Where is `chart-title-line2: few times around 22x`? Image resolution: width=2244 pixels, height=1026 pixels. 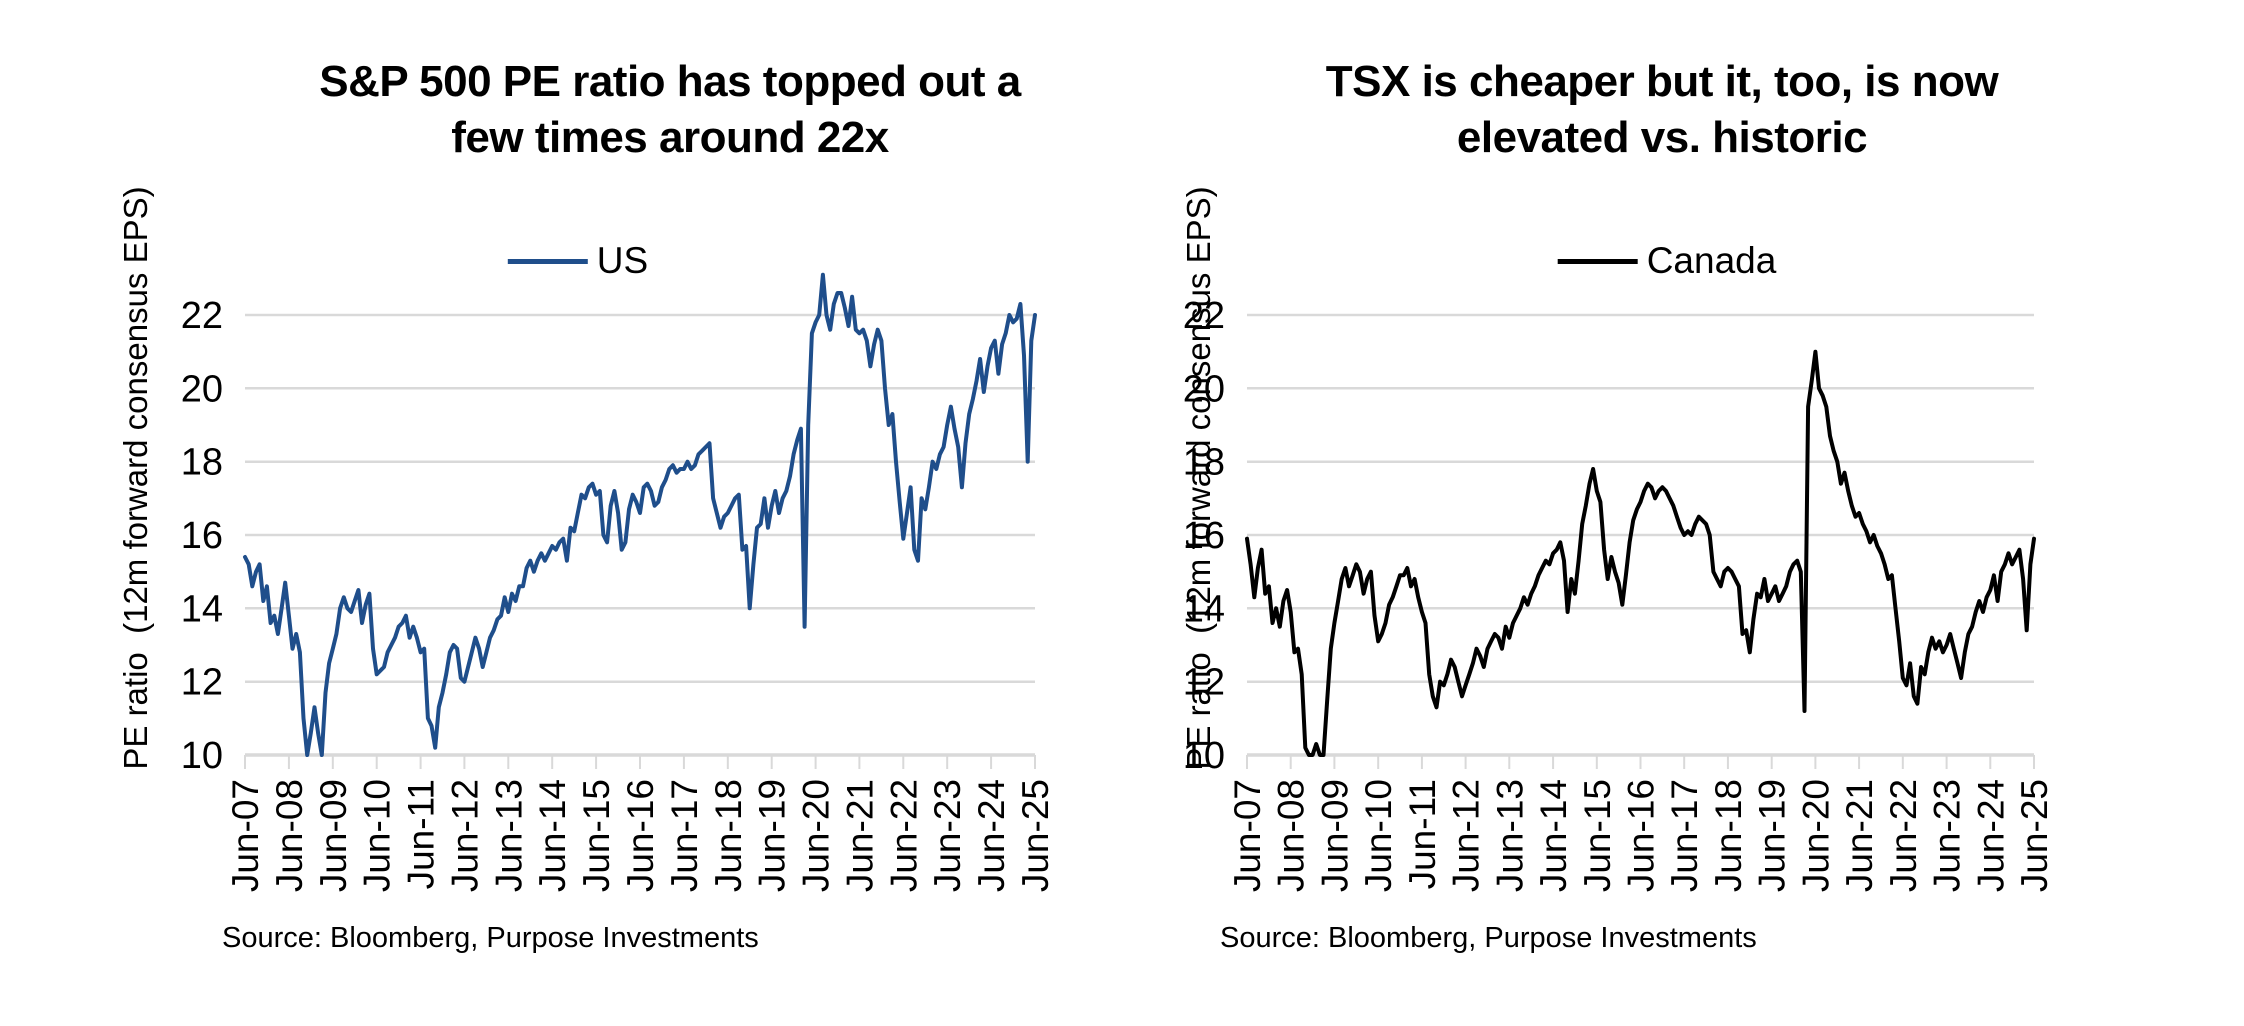
chart-title-line2: few times around 22x is located at coordinates (670, 137).